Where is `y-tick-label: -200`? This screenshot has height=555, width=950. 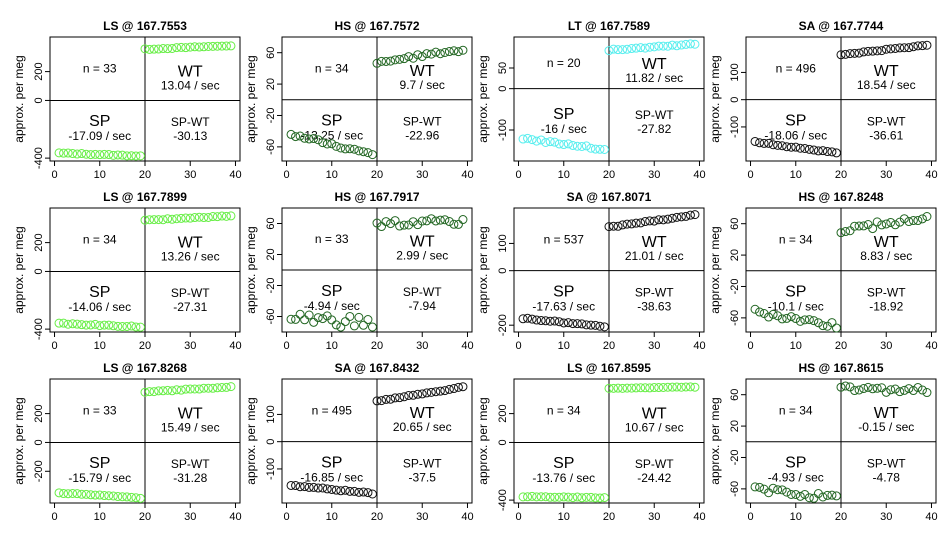 y-tick-label: -200 is located at coordinates (39, 471).